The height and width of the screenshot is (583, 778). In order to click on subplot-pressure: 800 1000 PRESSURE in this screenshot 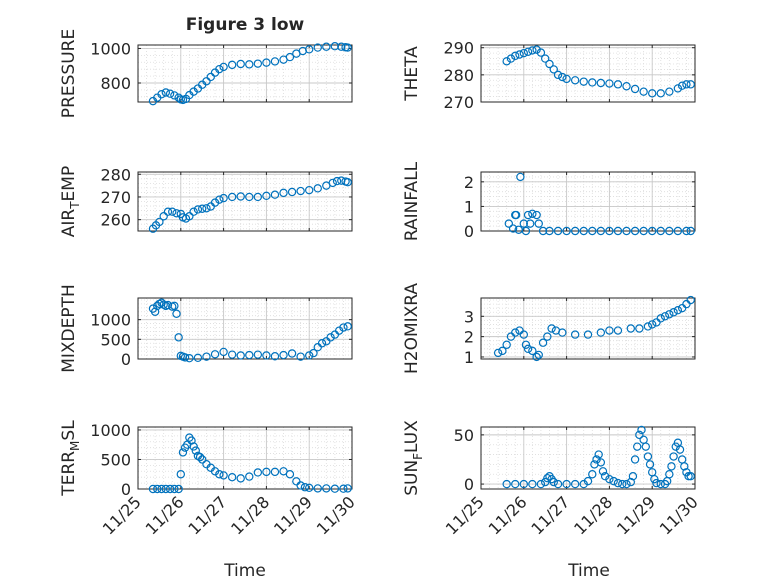, I will do `click(206, 73)`.